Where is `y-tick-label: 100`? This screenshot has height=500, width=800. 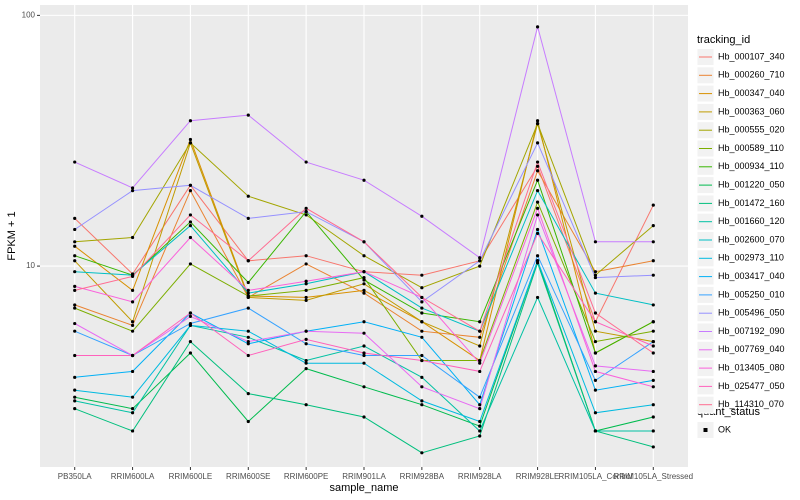 y-tick-label: 100 is located at coordinates (29, 14).